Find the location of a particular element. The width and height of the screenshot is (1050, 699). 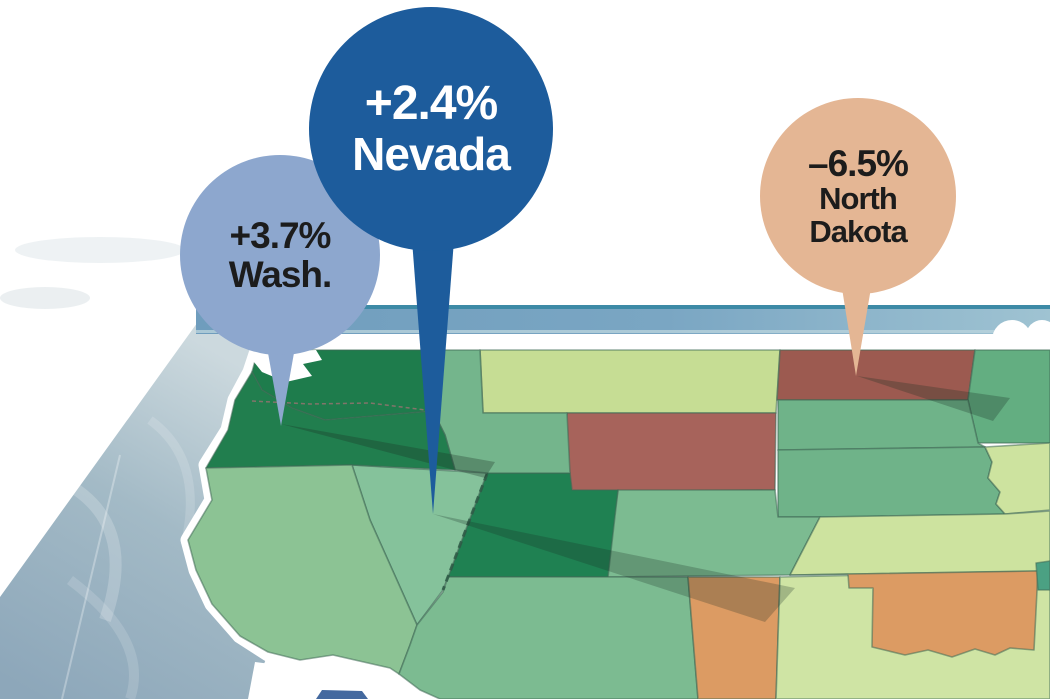

callout-north-dakota-bubble is located at coordinates (858, 196).